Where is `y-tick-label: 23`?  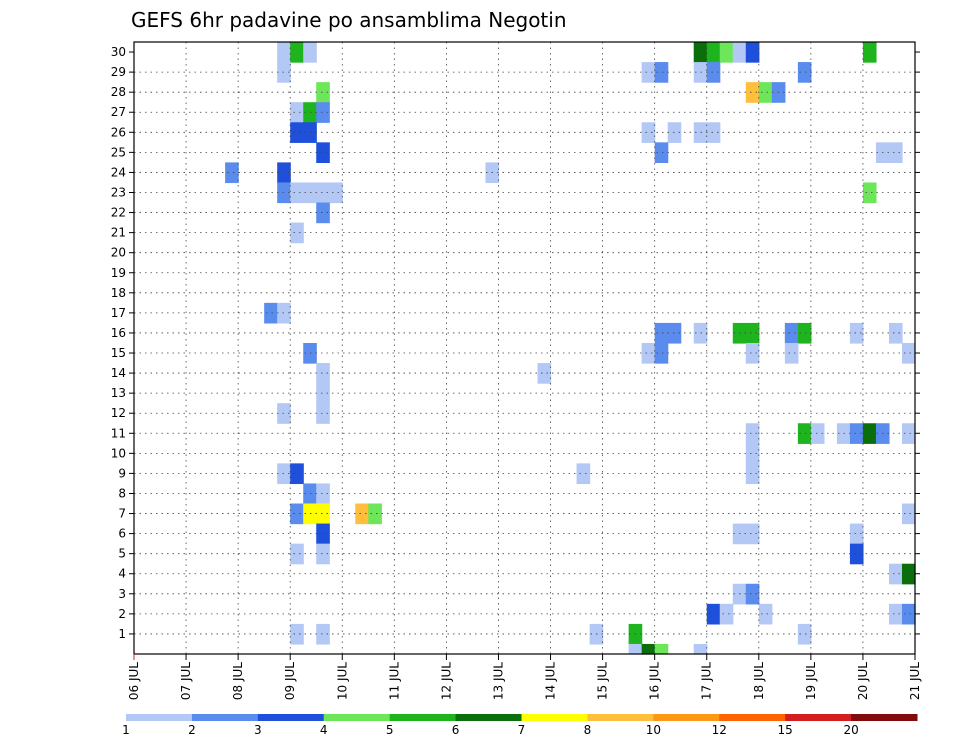
y-tick-label: 23 is located at coordinates (118, 192).